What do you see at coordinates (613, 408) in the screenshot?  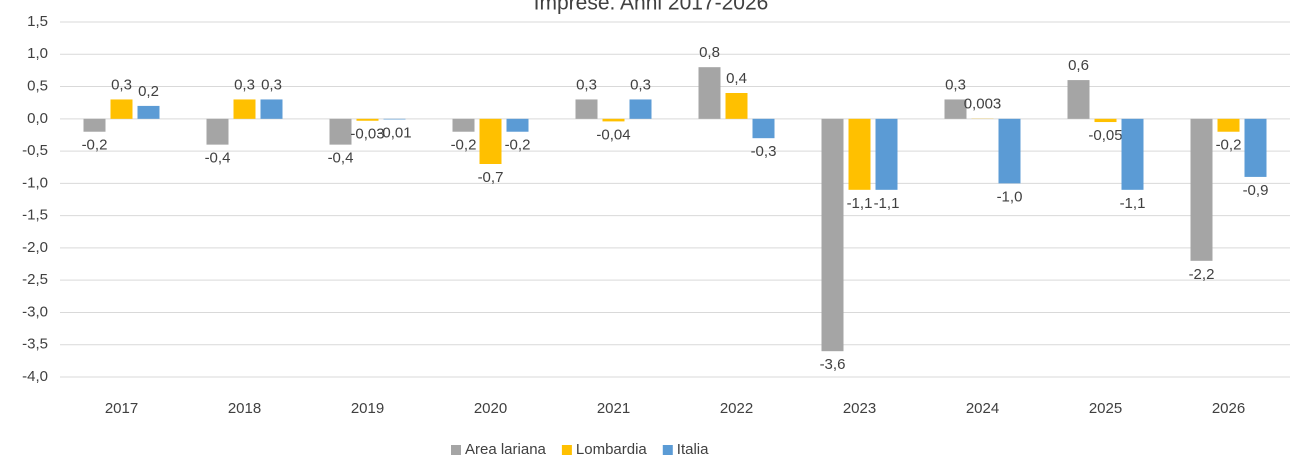 I see `x-tick-label: 2021` at bounding box center [613, 408].